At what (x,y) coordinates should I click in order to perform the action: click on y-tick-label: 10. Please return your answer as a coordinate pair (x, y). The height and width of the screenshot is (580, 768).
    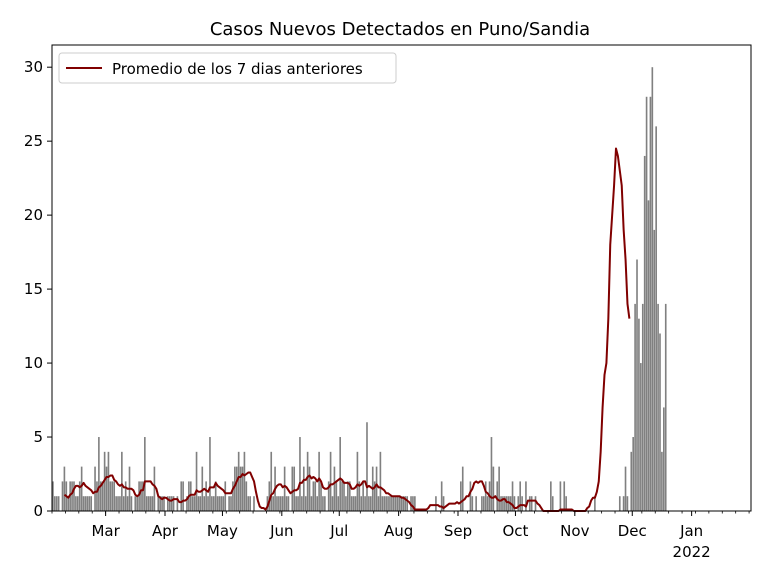
    Looking at the image, I should click on (33, 363).